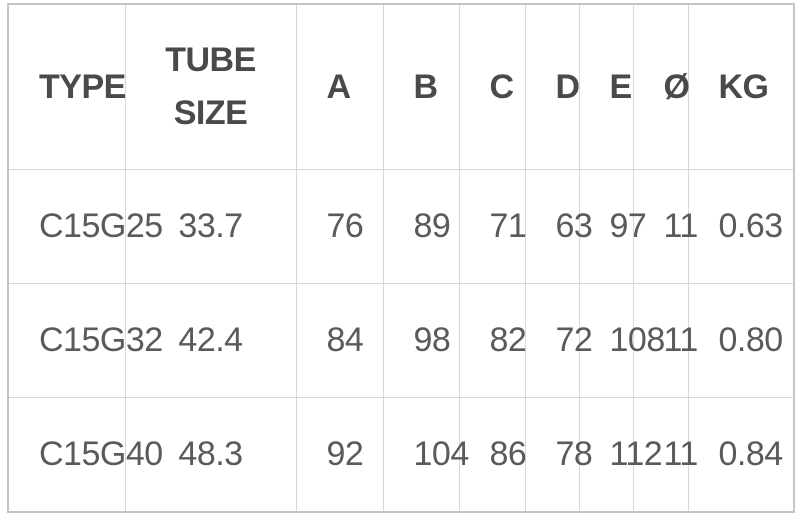  Describe the element at coordinates (421, 86) in the screenshot. I see `column-header-b: B` at that location.